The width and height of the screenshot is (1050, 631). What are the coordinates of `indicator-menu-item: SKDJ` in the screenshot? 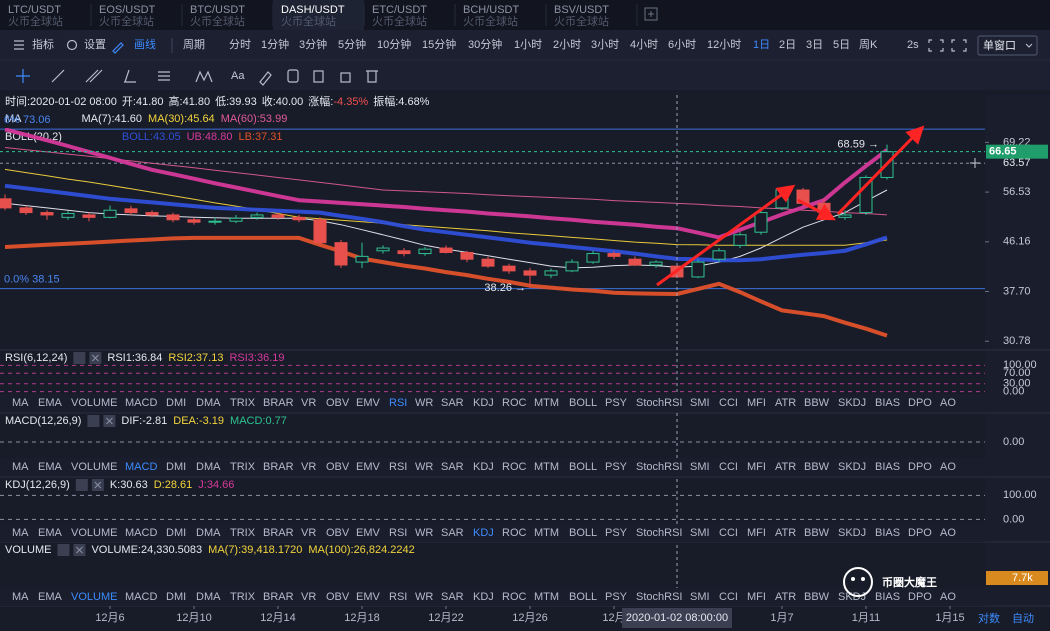 It's located at (852, 467).